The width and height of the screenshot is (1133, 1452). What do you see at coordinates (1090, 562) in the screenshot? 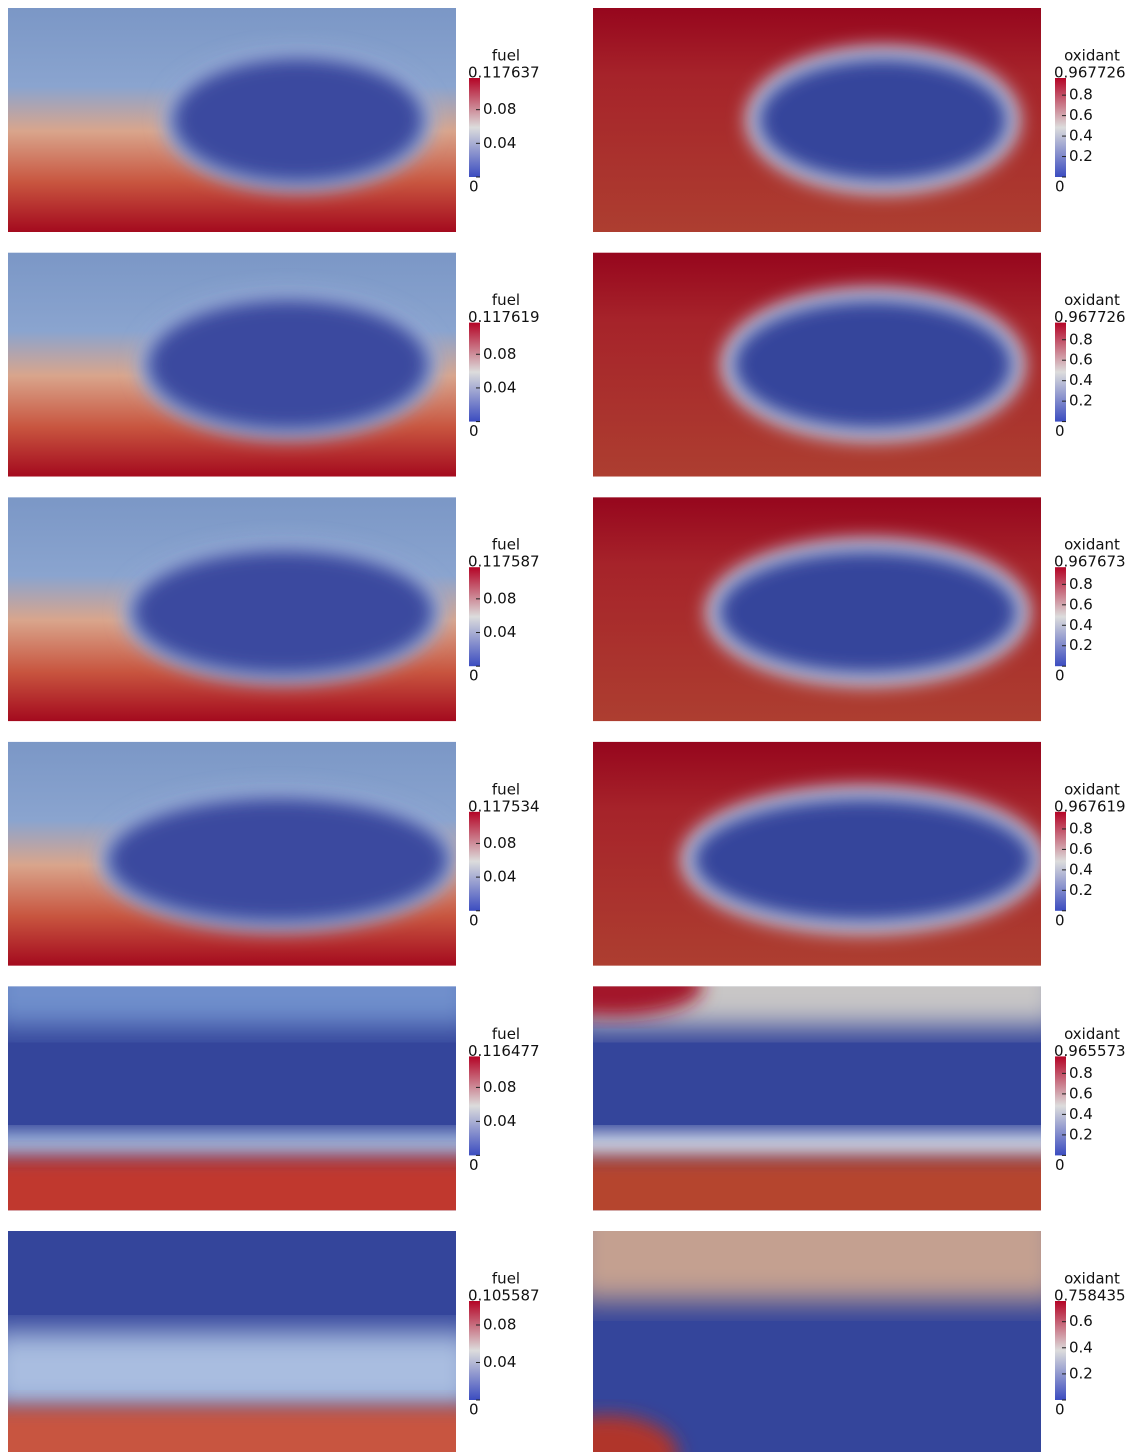
I see `colorbar-max: 0.967673` at bounding box center [1090, 562].